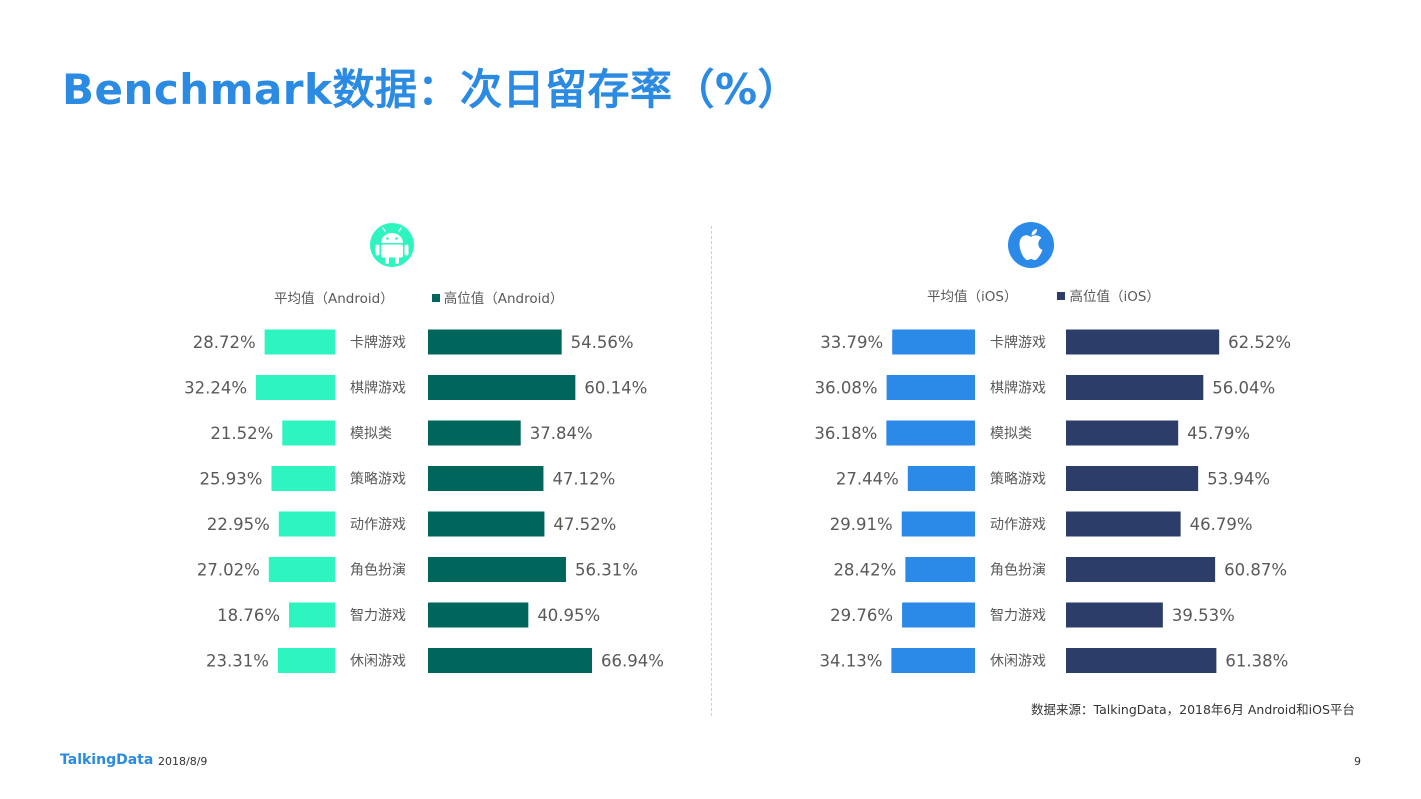  I want to click on legend-android-high: 高位值（Android）, so click(503, 299).